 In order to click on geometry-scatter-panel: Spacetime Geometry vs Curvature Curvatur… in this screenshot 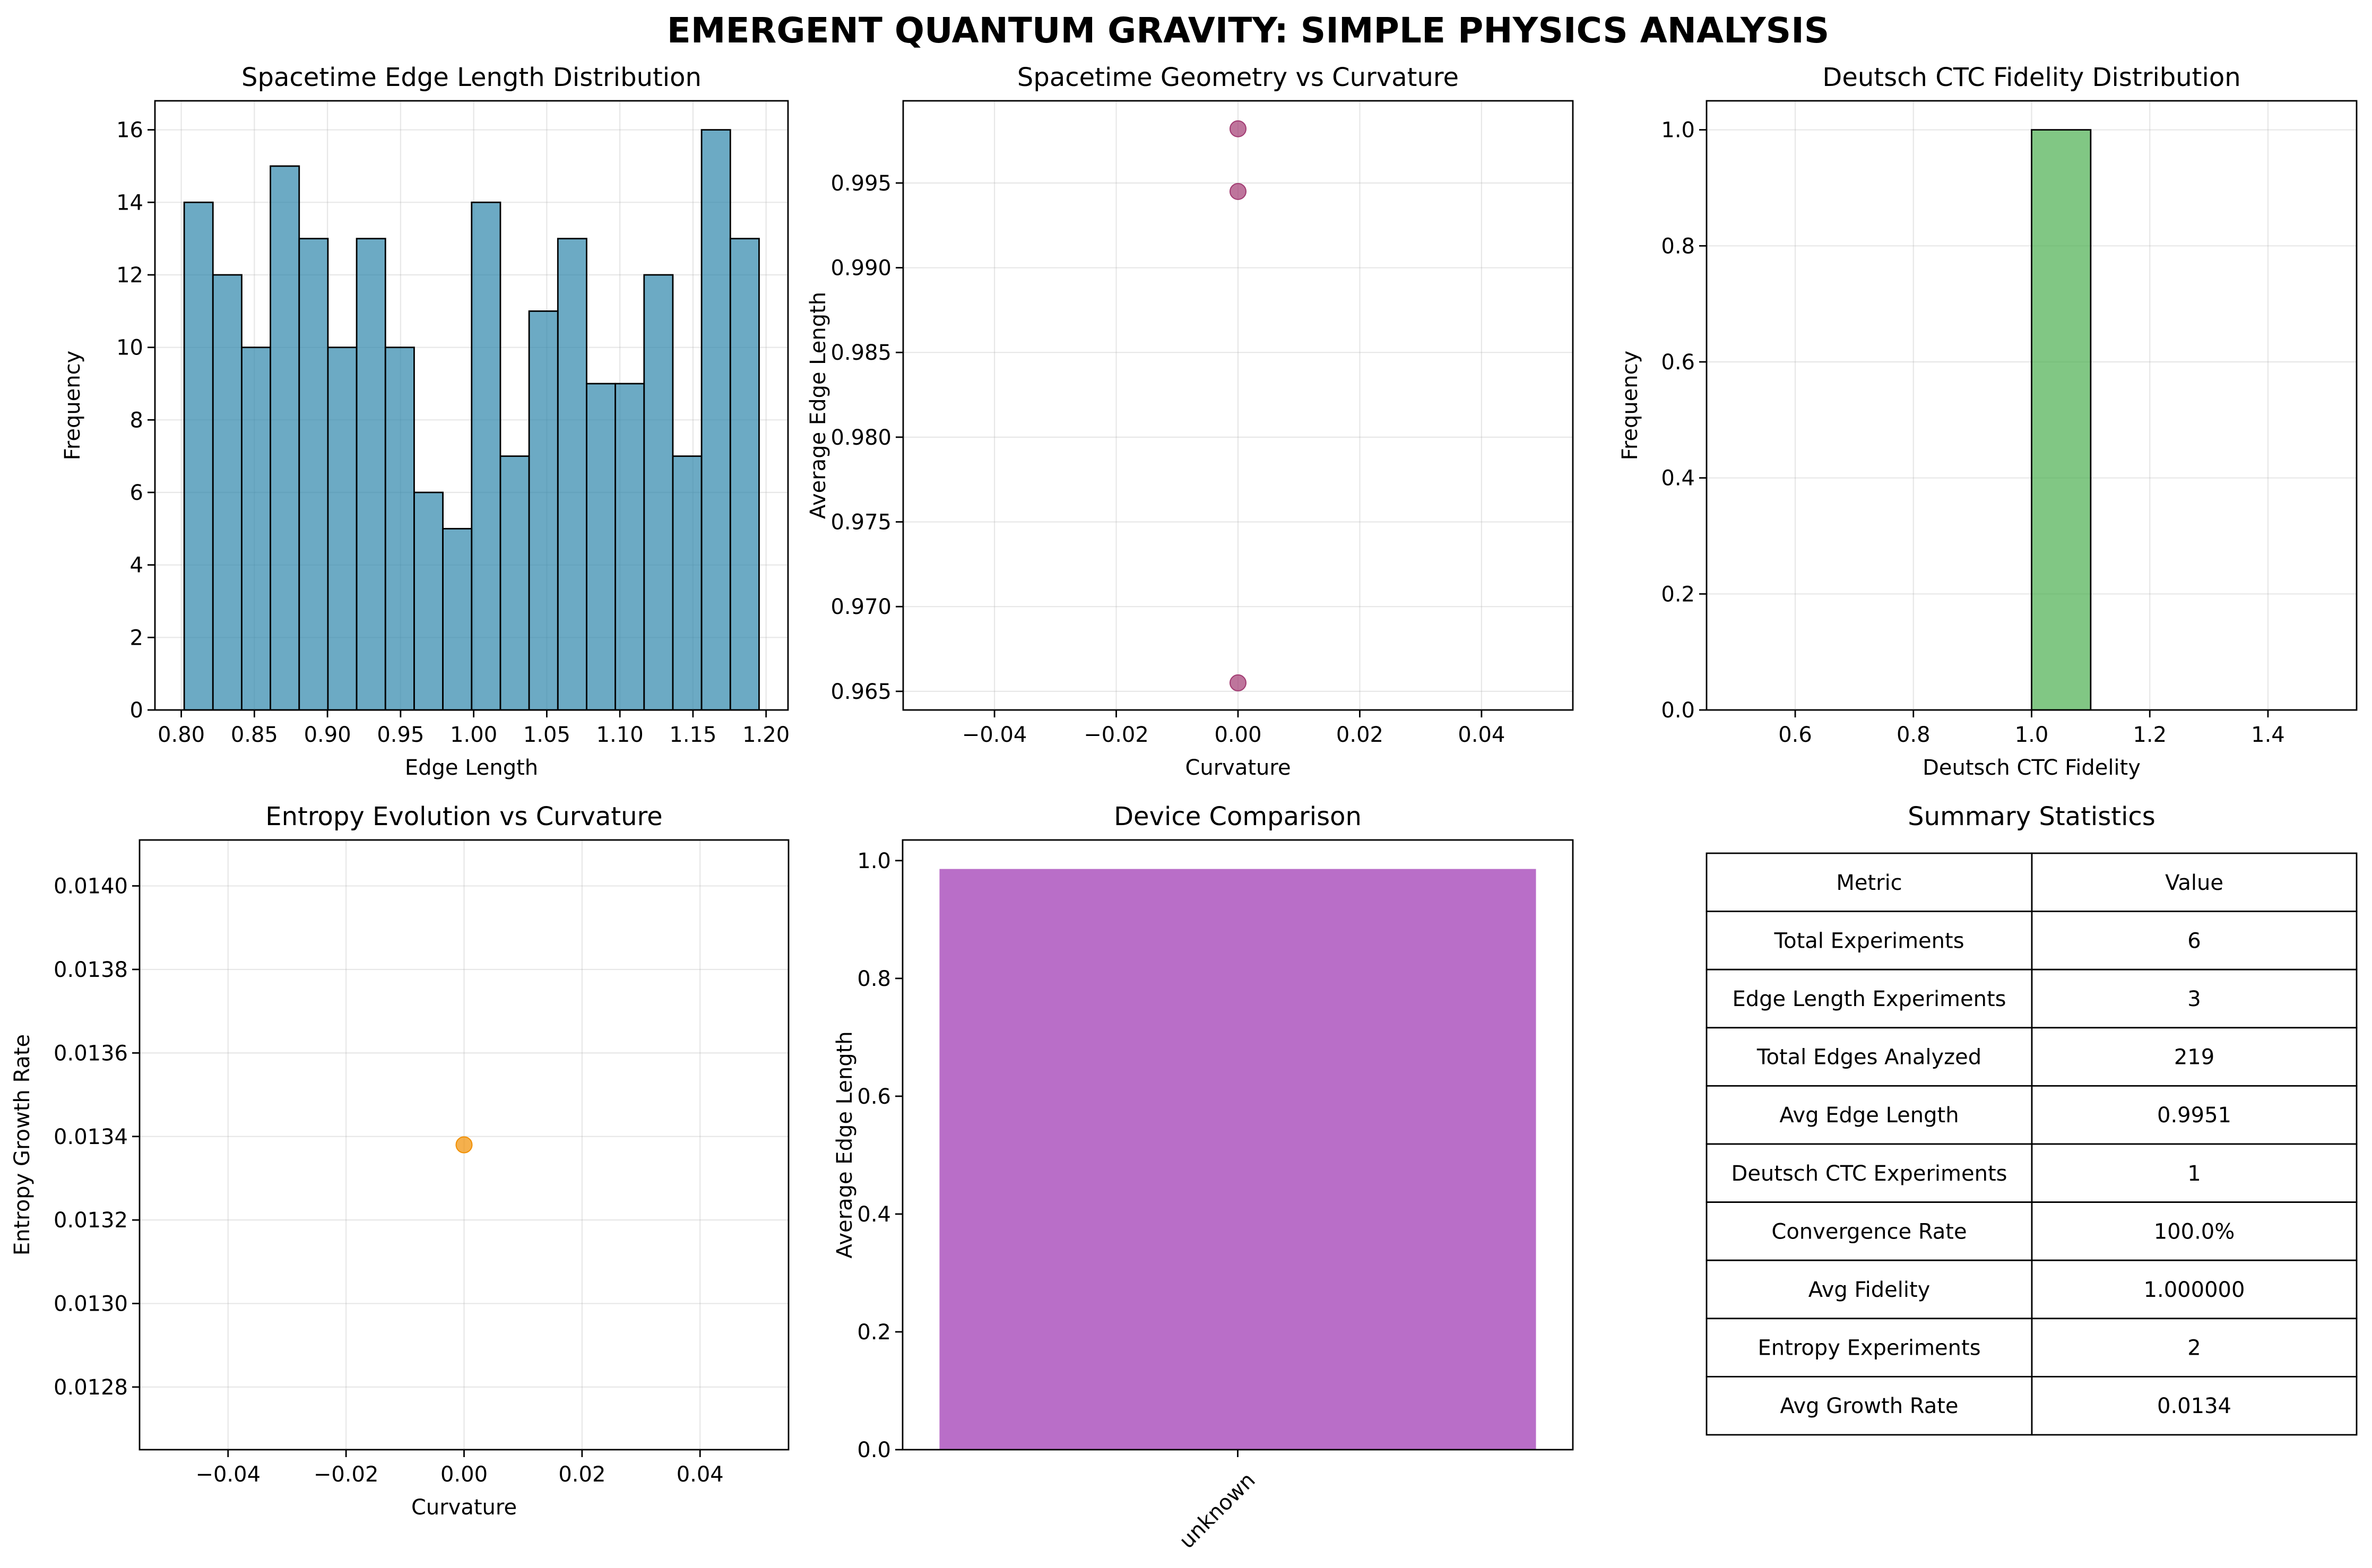, I will do `click(1190, 421)`.